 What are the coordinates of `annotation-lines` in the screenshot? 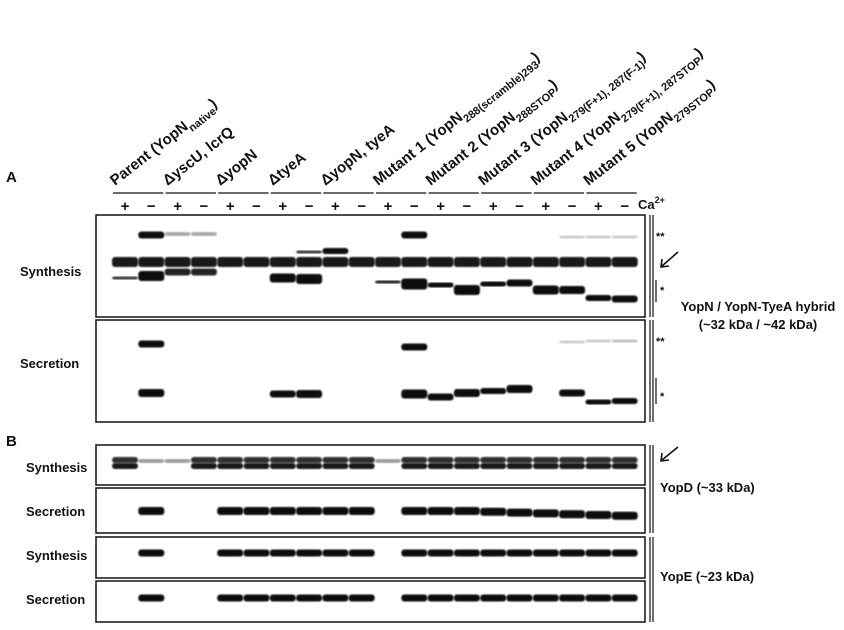 It's located at (664, 418).